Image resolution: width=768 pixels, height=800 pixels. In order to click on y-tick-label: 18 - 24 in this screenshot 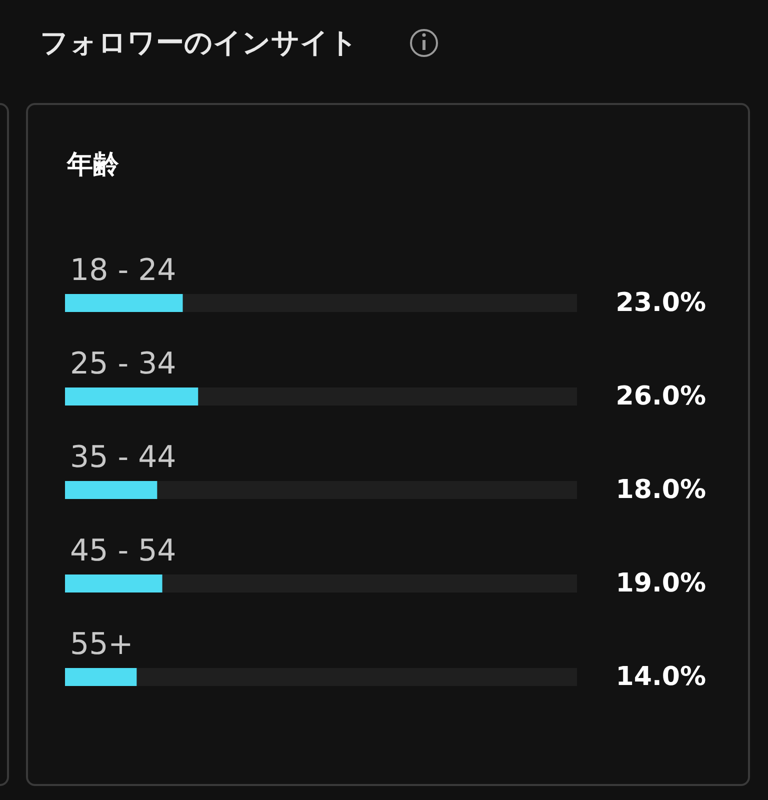, I will do `click(123, 270)`.